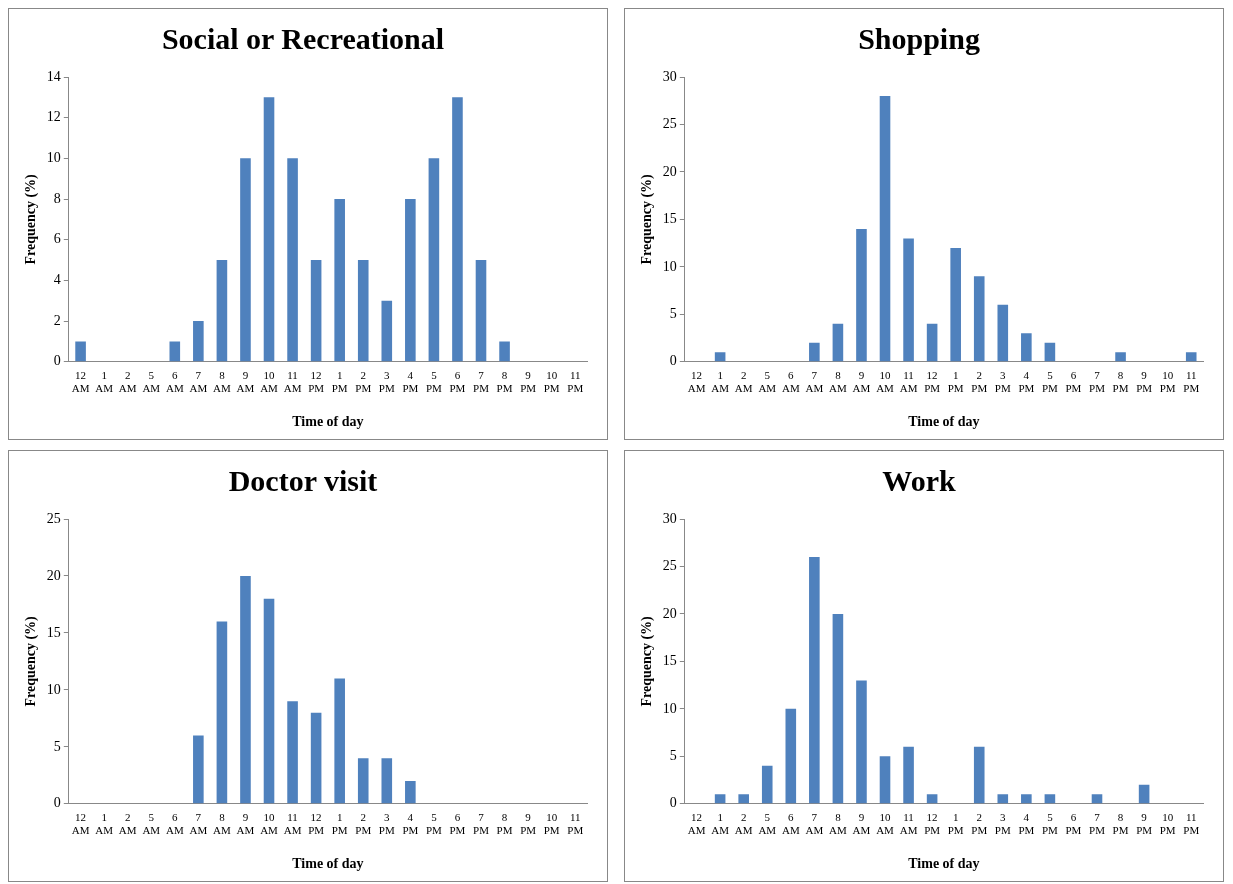 This screenshot has width=1233, height=884. I want to click on x-tick-label: 12 PM, so click(316, 382).